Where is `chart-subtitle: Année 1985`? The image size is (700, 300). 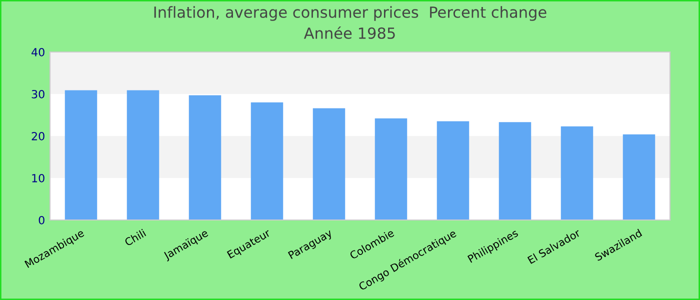 chart-subtitle: Année 1985 is located at coordinates (349, 32).